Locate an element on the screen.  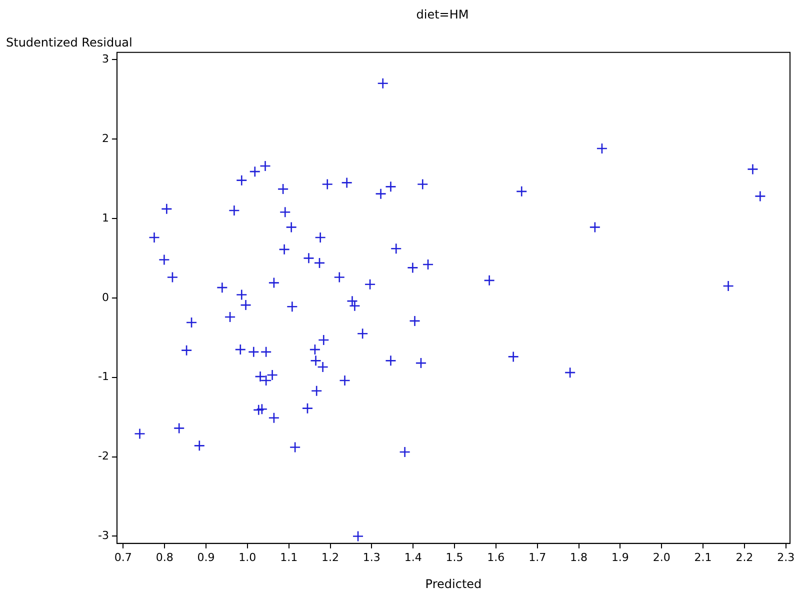
x-tick-label: 1.9 is located at coordinates (620, 557).